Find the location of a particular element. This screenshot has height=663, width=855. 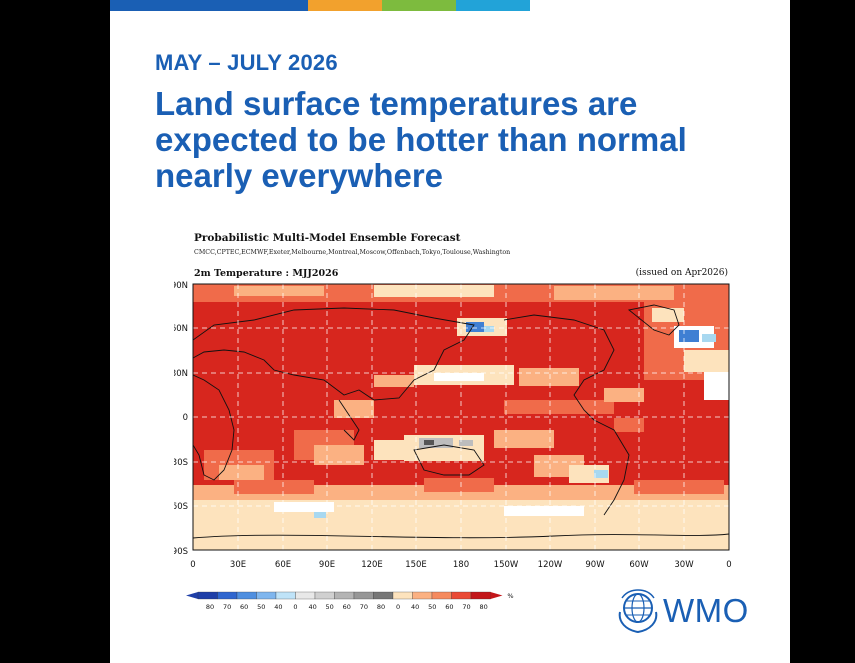

wmo-emblem-icon is located at coordinates (638, 611).